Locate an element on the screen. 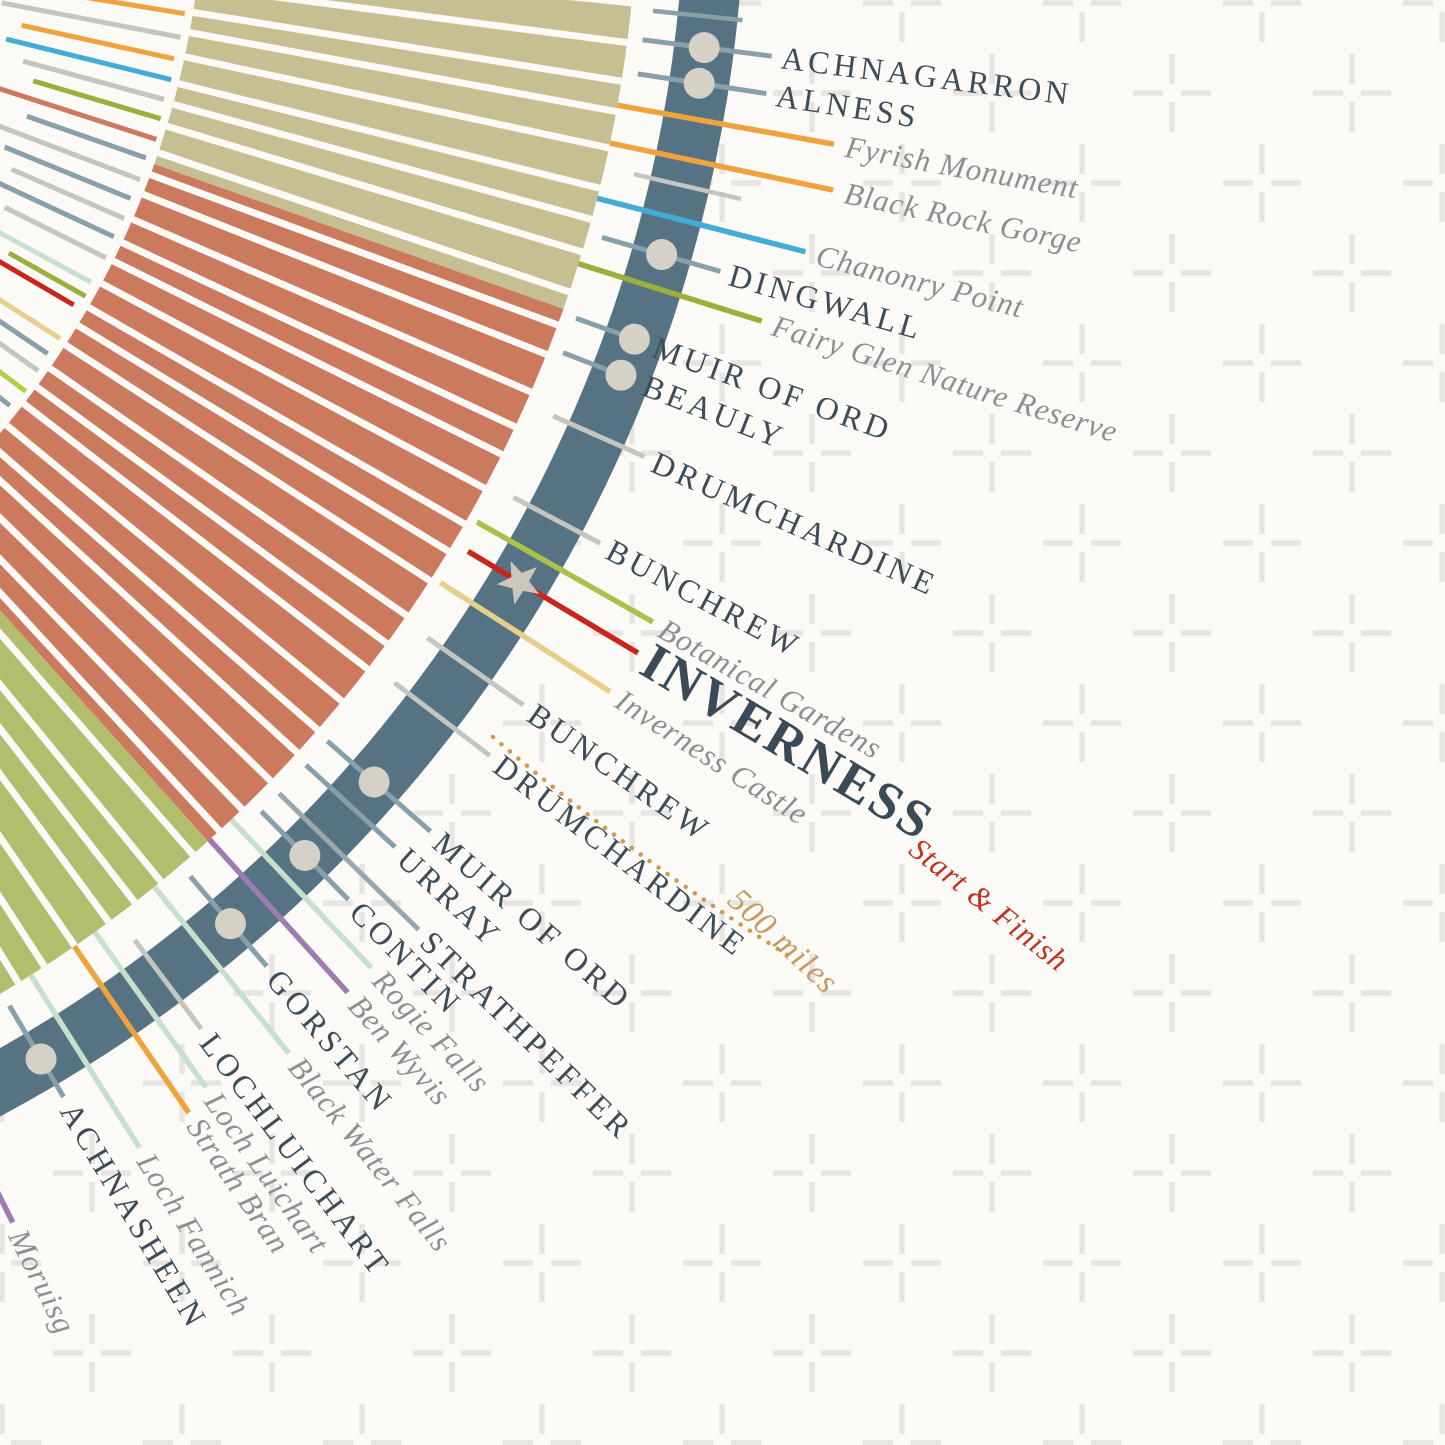 This screenshot has width=1445, height=1445. inner-ring-ticks is located at coordinates (93, 210).